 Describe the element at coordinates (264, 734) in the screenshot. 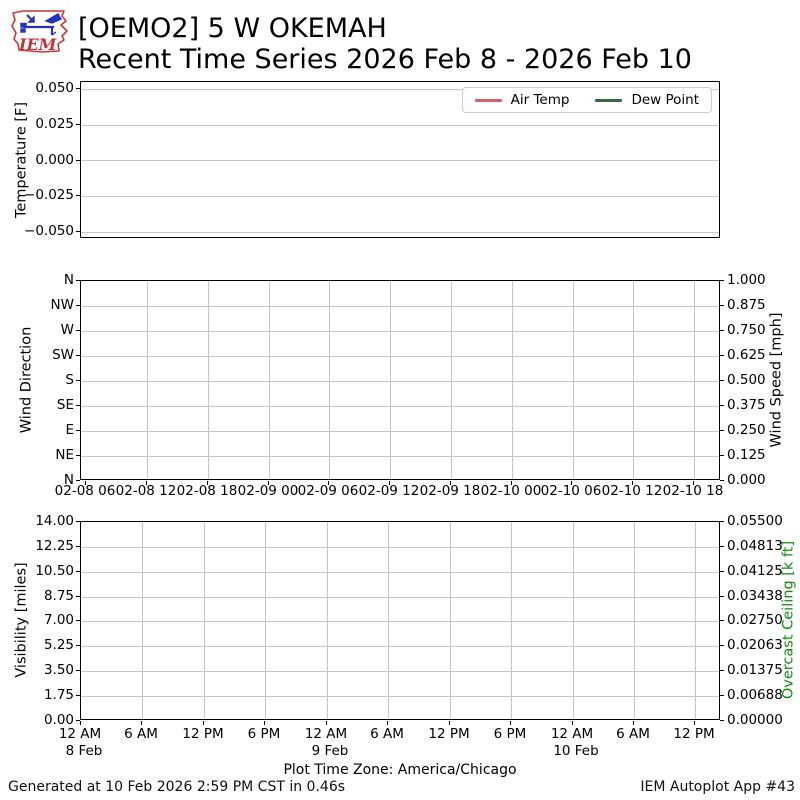

I see `time-xtick: 6 PM` at that location.